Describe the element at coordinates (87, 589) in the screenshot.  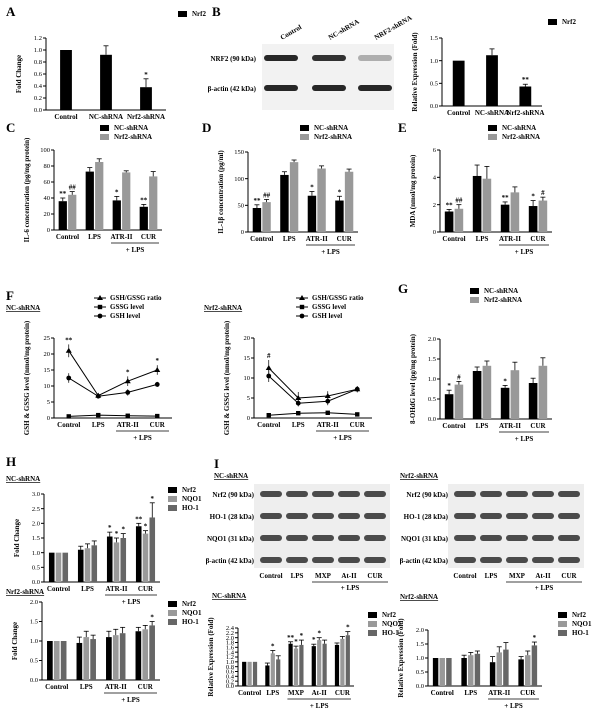
I see `h1-category-label: LPS` at that location.